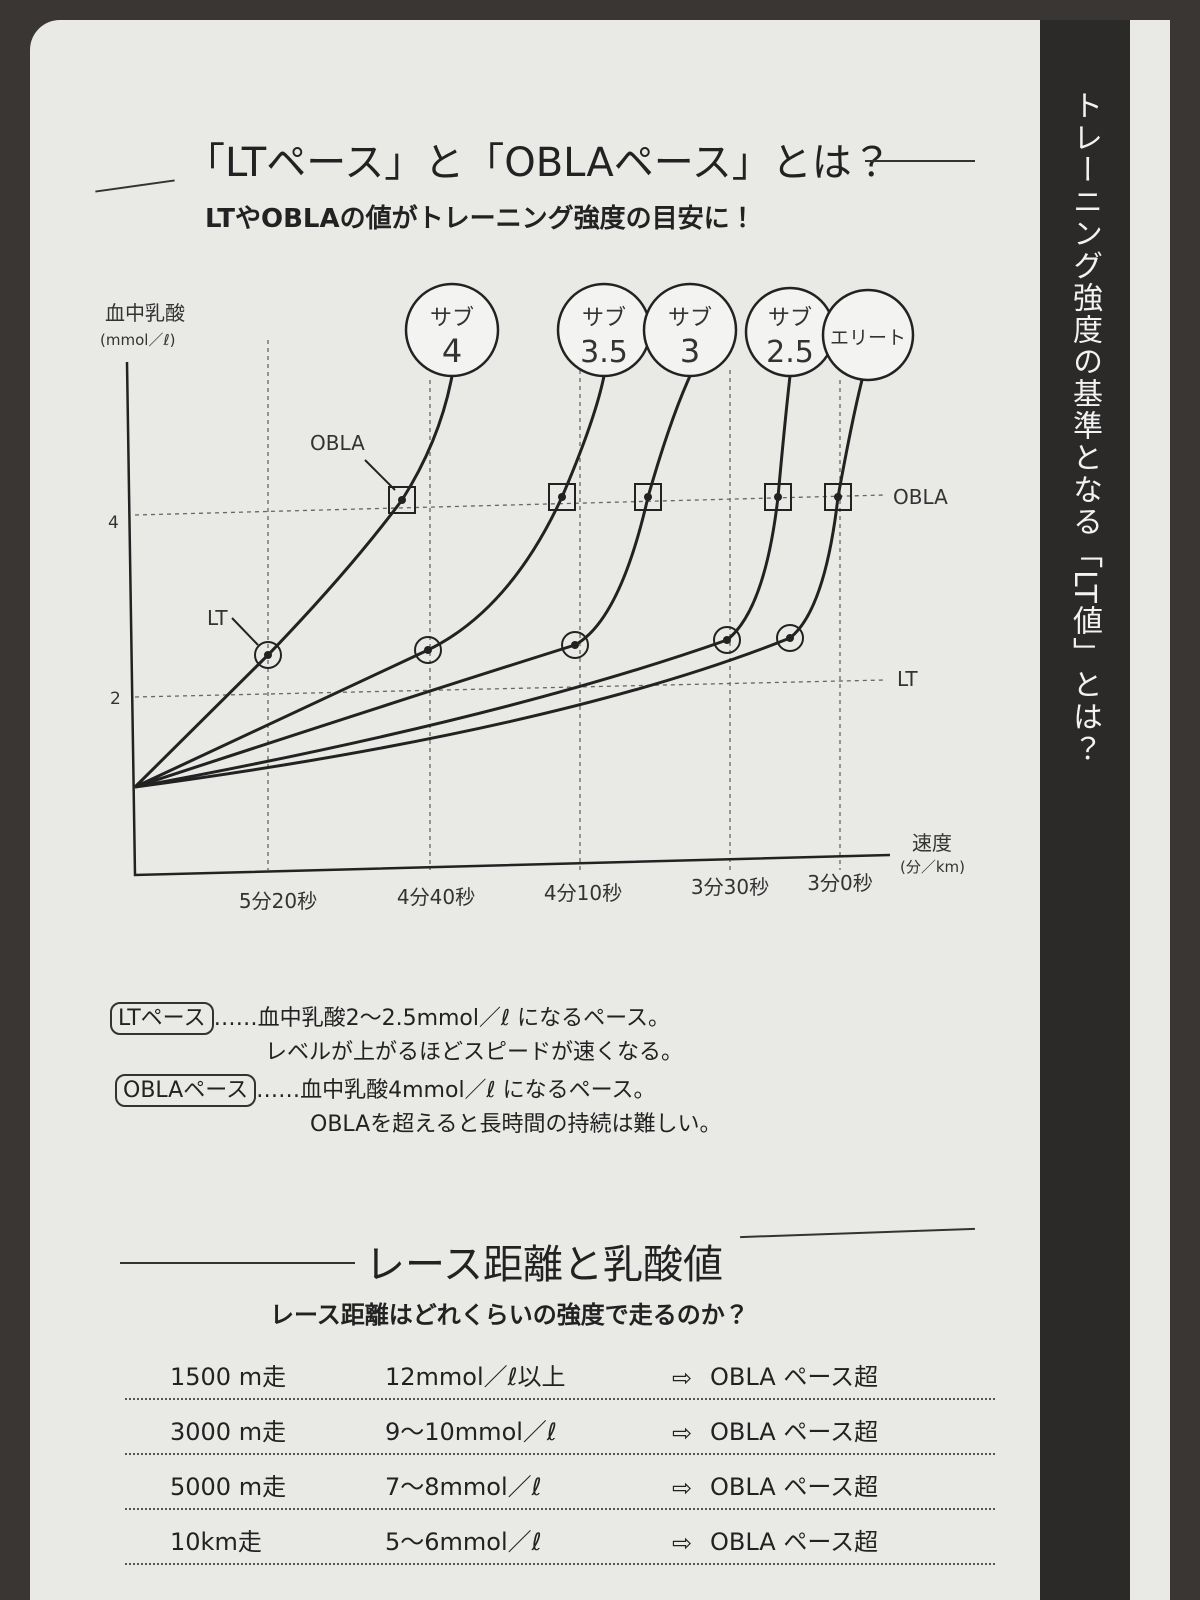 The image size is (1200, 1600). I want to click on level-labels: サブ 4 サブ 3.5 サブ 3 サブ 2.5 エリート, so click(668, 338).